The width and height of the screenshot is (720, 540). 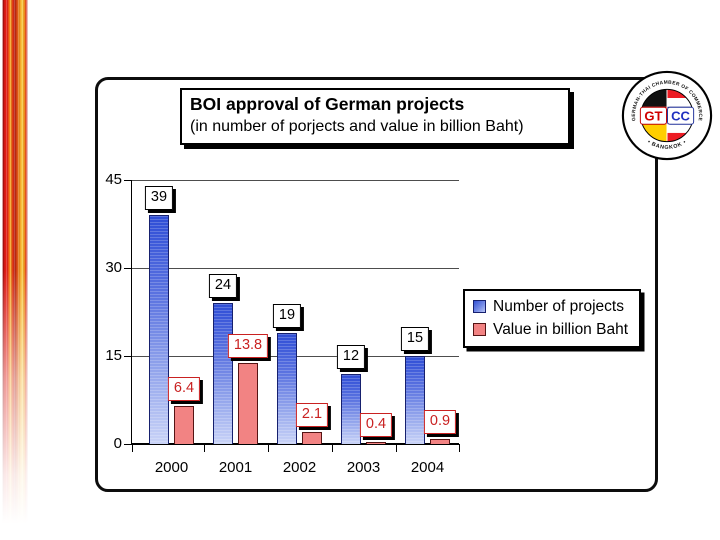 I want to click on logo-gt-tag, so click(x=653, y=115).